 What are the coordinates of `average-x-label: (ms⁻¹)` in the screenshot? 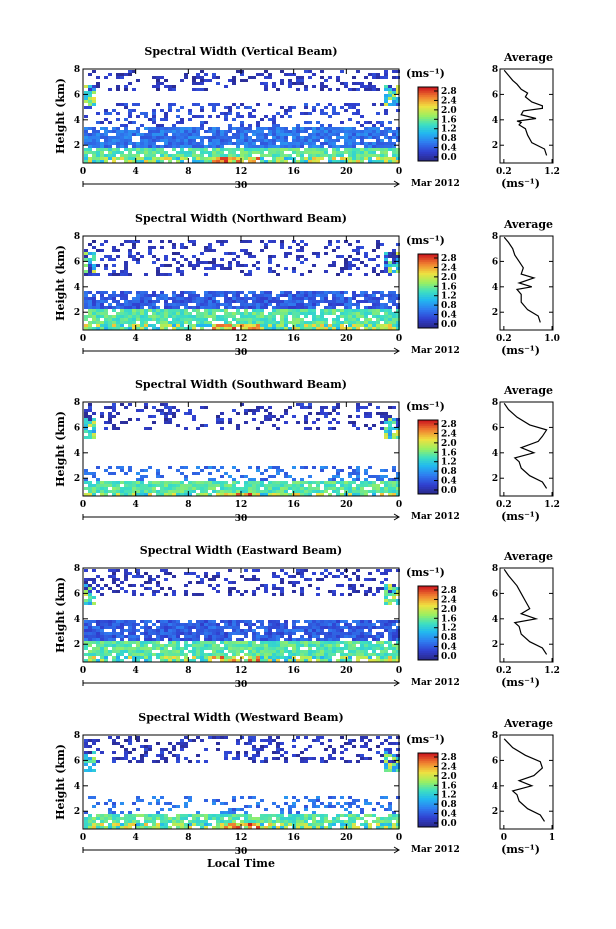 It's located at (520, 183).